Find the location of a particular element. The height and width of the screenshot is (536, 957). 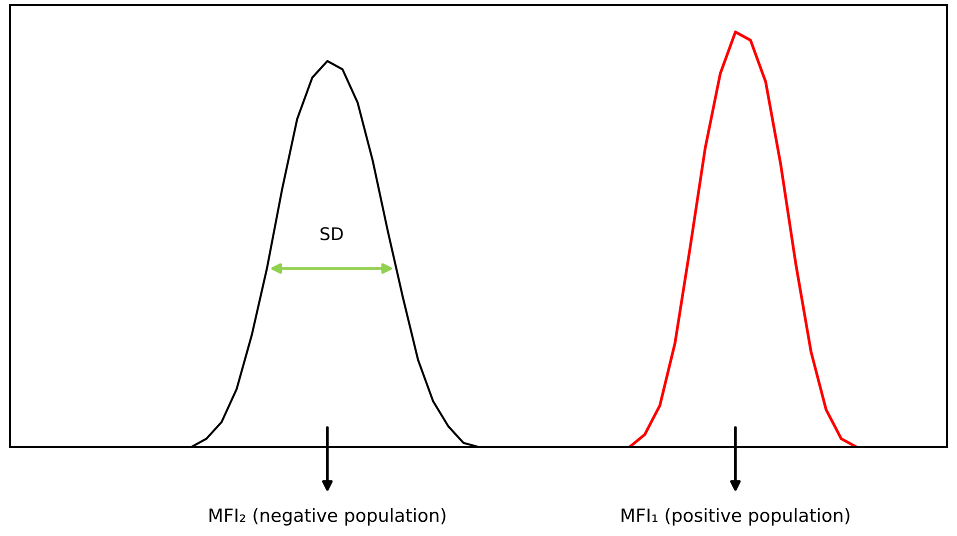

annotation: SD is located at coordinates (331, 233).